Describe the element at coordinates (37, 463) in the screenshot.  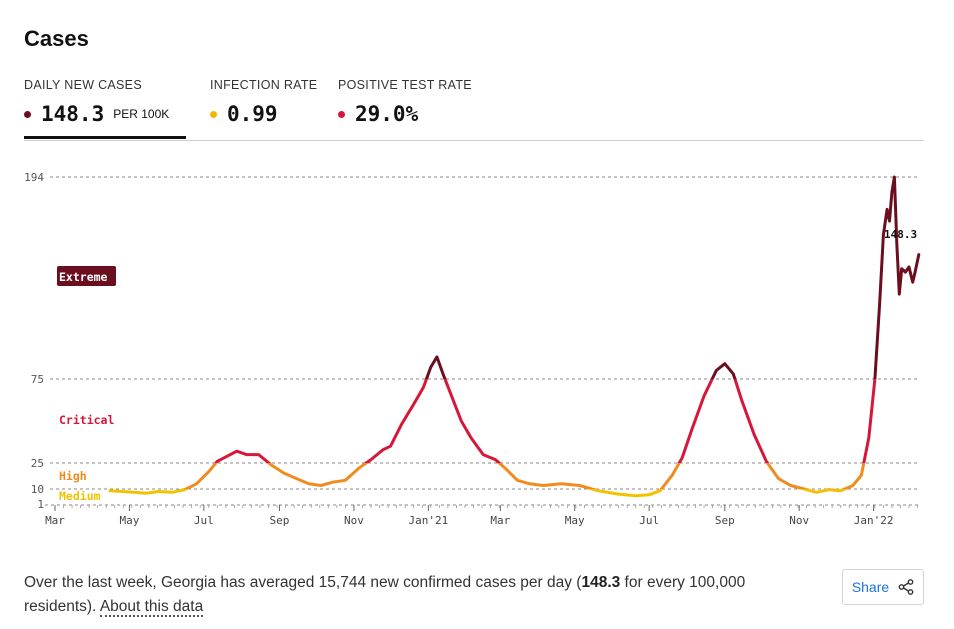
I see `y-tick-label: 25` at that location.